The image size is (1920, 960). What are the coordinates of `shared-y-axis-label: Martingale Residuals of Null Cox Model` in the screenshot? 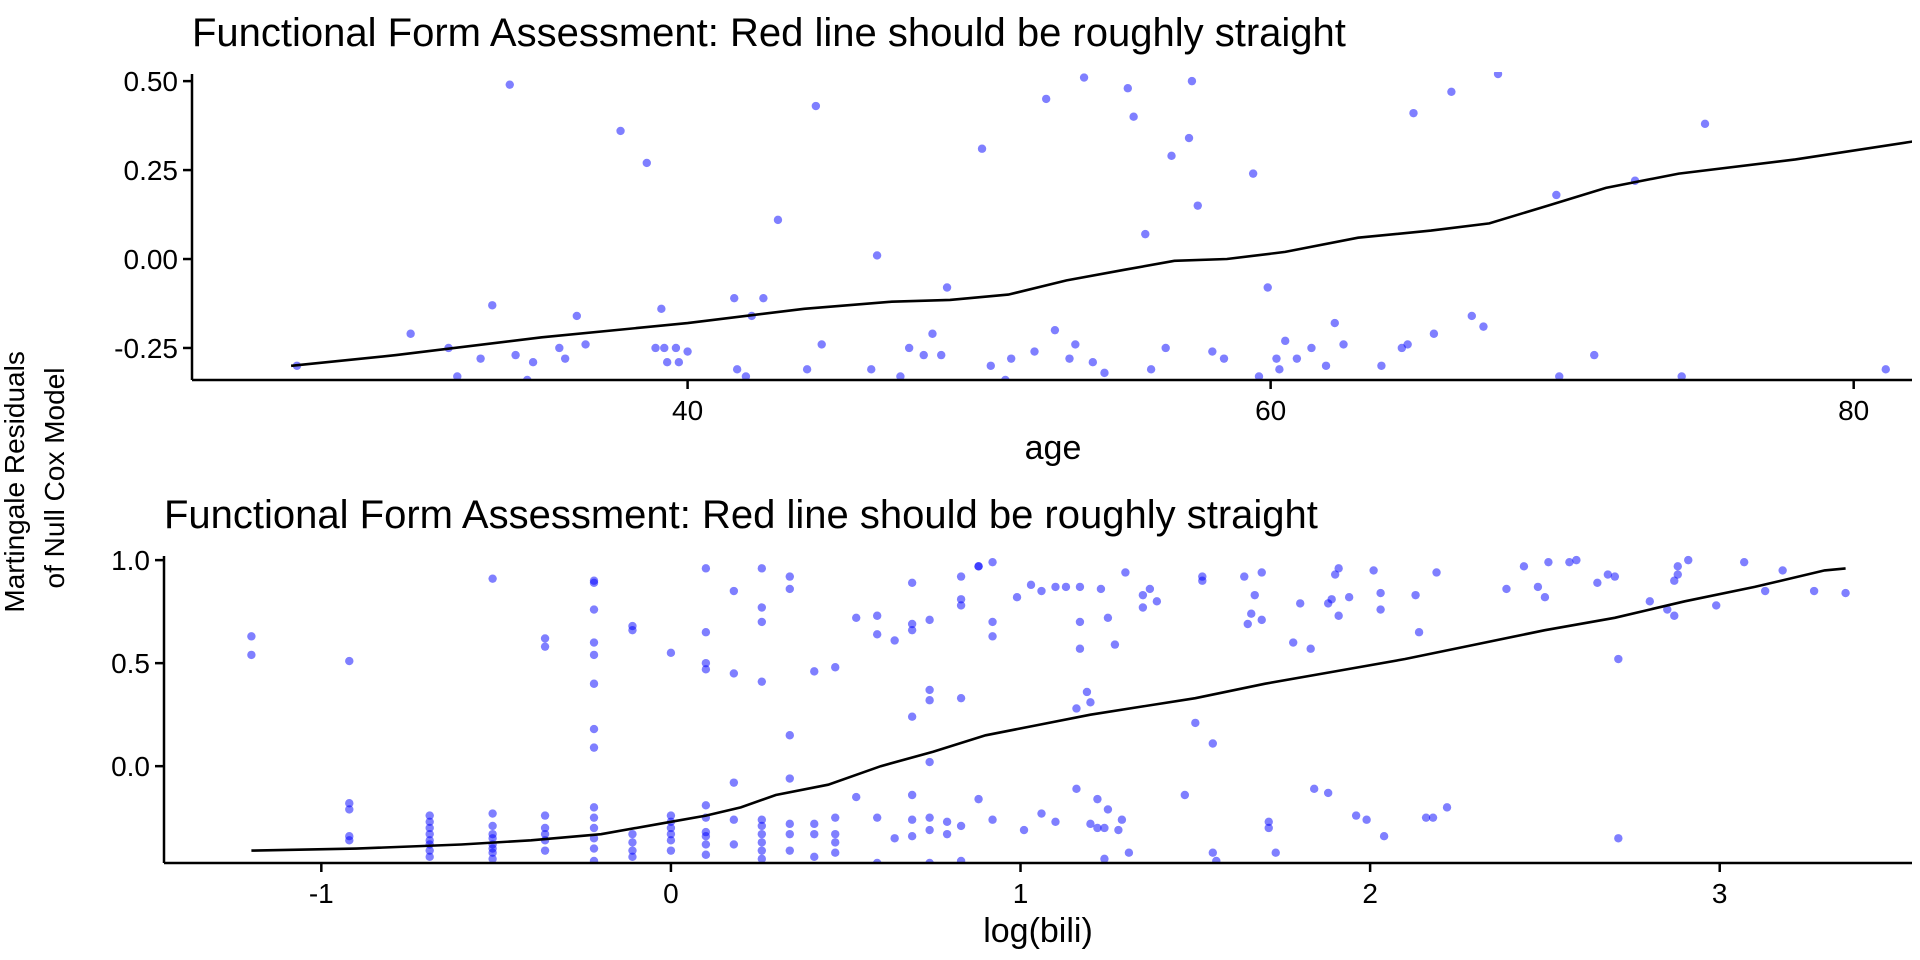 It's located at (35, 477).